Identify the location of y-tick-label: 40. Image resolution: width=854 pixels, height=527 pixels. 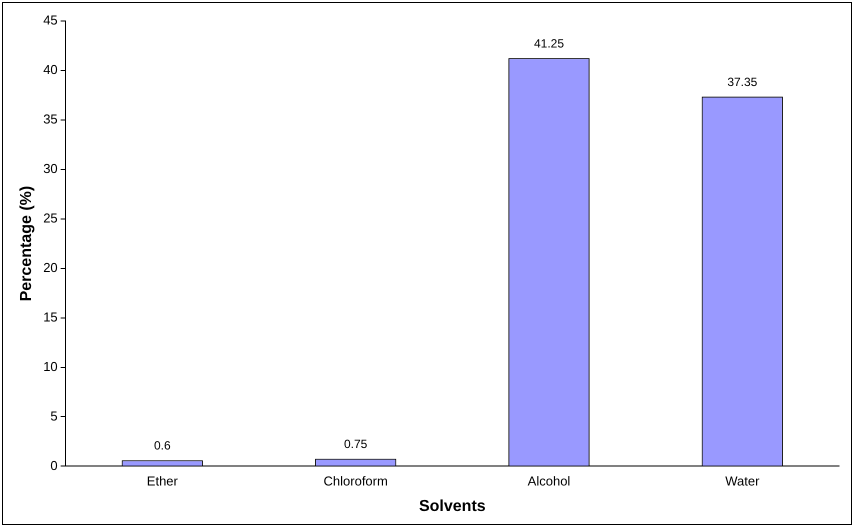
(50, 70).